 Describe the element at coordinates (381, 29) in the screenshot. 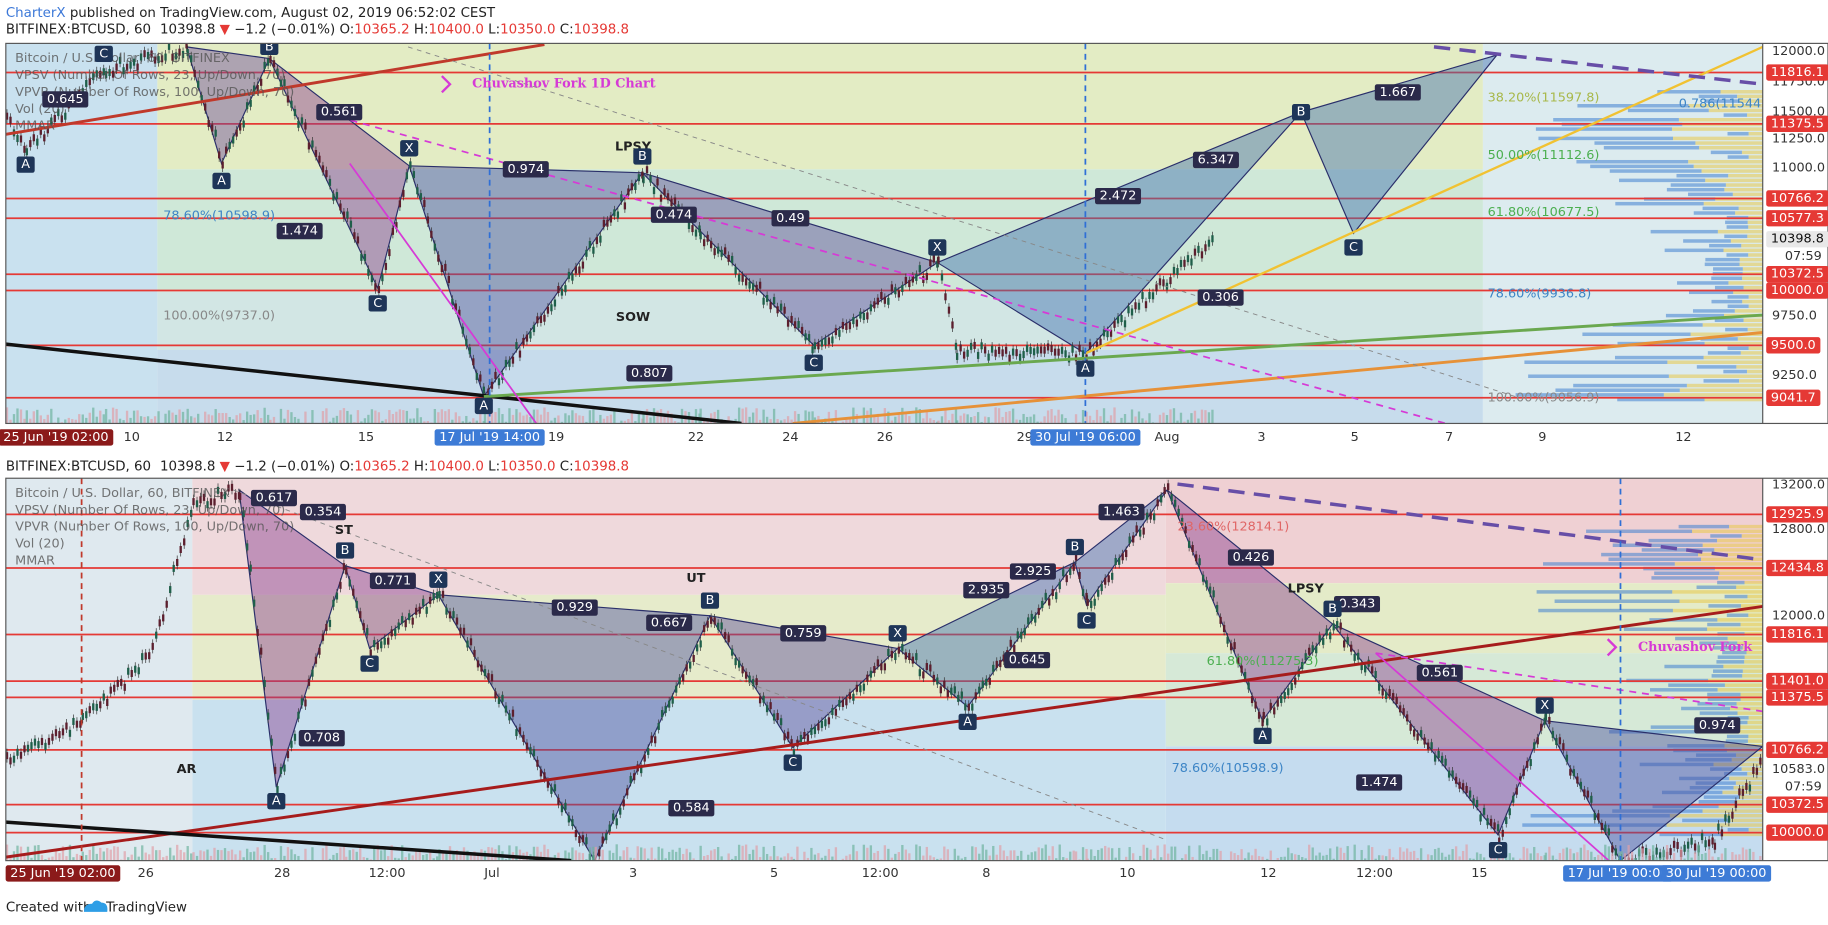

I see `ohlc-value: 10365.2` at that location.